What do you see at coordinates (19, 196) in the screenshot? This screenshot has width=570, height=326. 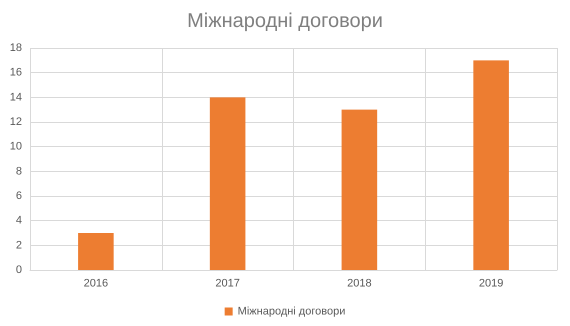 I see `y-tick-label: 6` at bounding box center [19, 196].